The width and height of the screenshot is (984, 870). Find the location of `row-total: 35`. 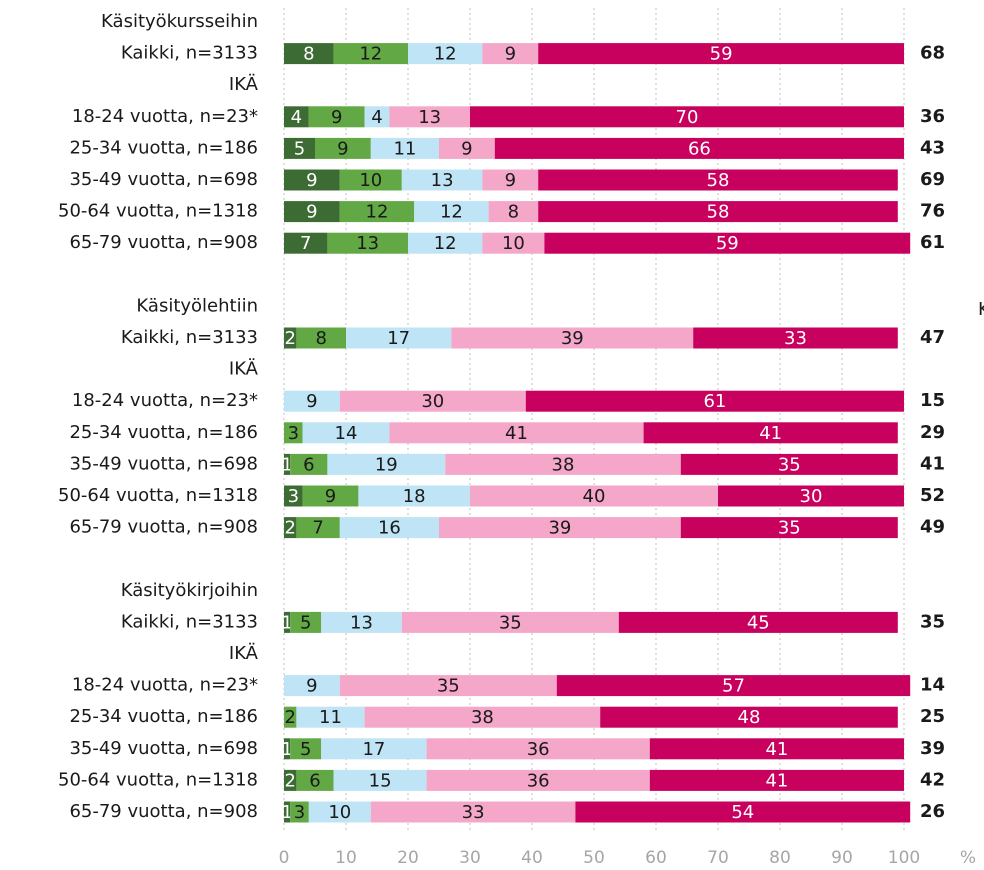

row-total: 35 is located at coordinates (932, 621).